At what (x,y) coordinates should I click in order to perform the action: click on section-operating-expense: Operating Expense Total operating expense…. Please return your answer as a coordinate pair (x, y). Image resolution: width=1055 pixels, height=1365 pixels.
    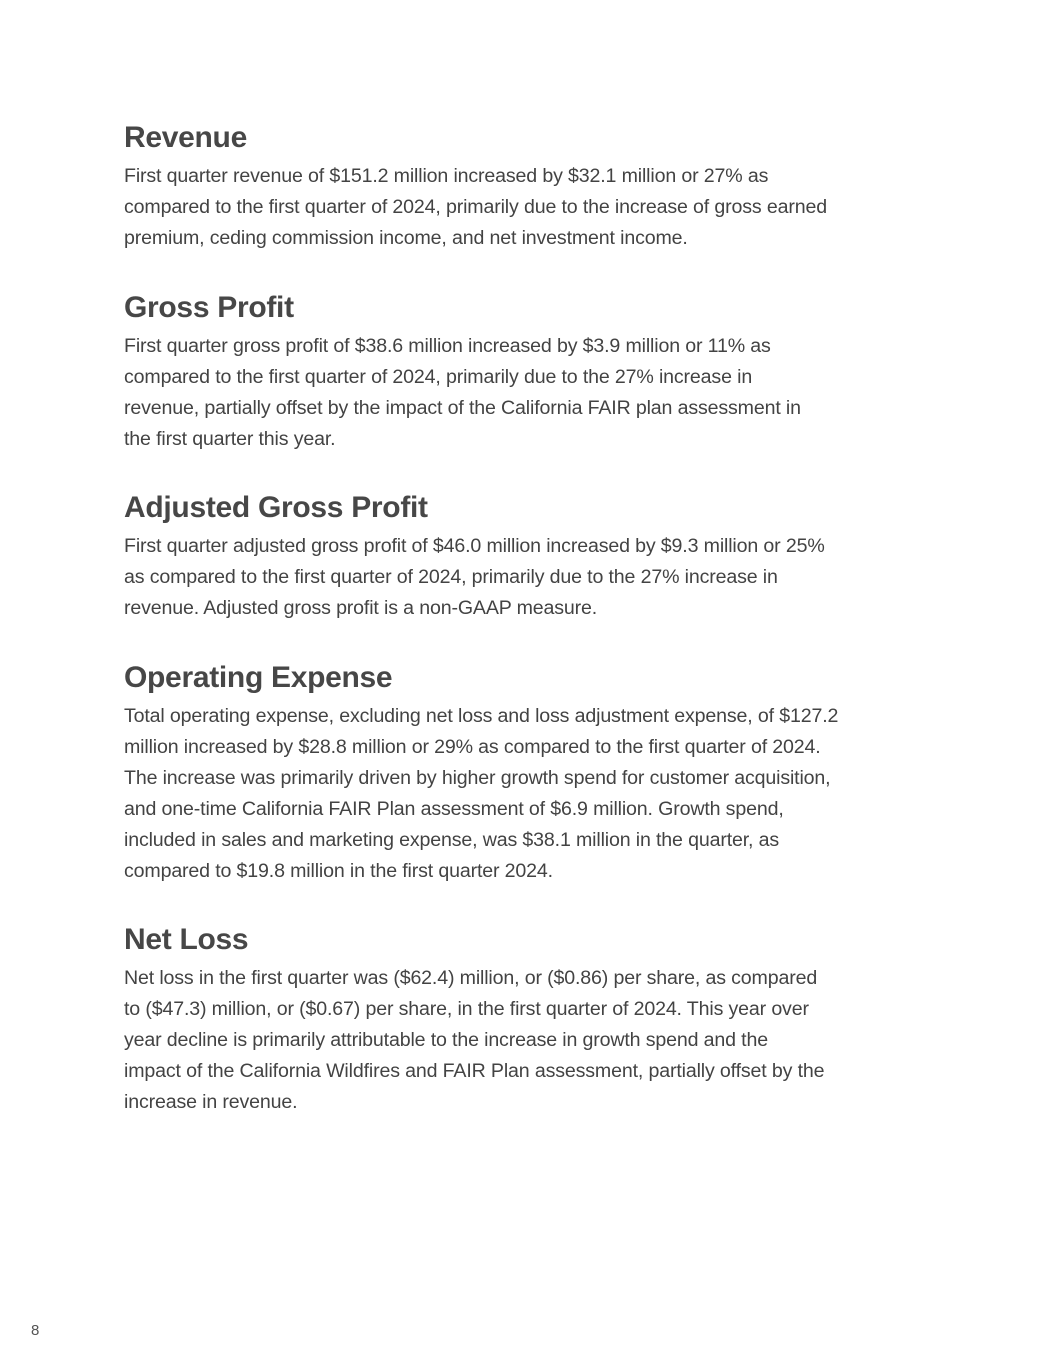
    Looking at the image, I should click on (554, 773).